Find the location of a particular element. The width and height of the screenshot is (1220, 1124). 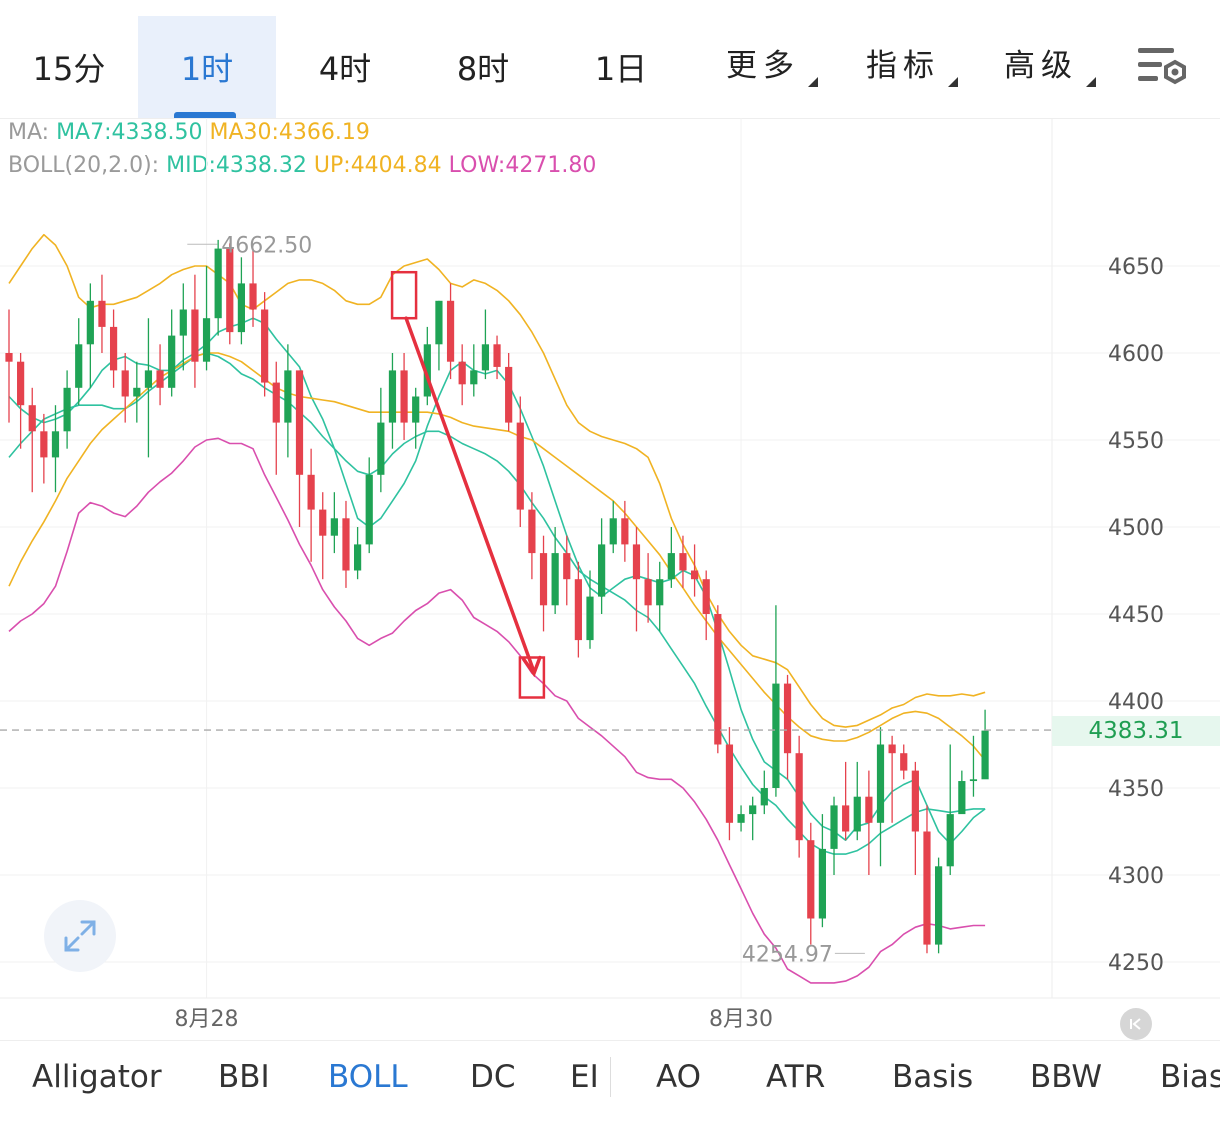

advanced-menu-button: 高级 is located at coordinates (1050, 63).